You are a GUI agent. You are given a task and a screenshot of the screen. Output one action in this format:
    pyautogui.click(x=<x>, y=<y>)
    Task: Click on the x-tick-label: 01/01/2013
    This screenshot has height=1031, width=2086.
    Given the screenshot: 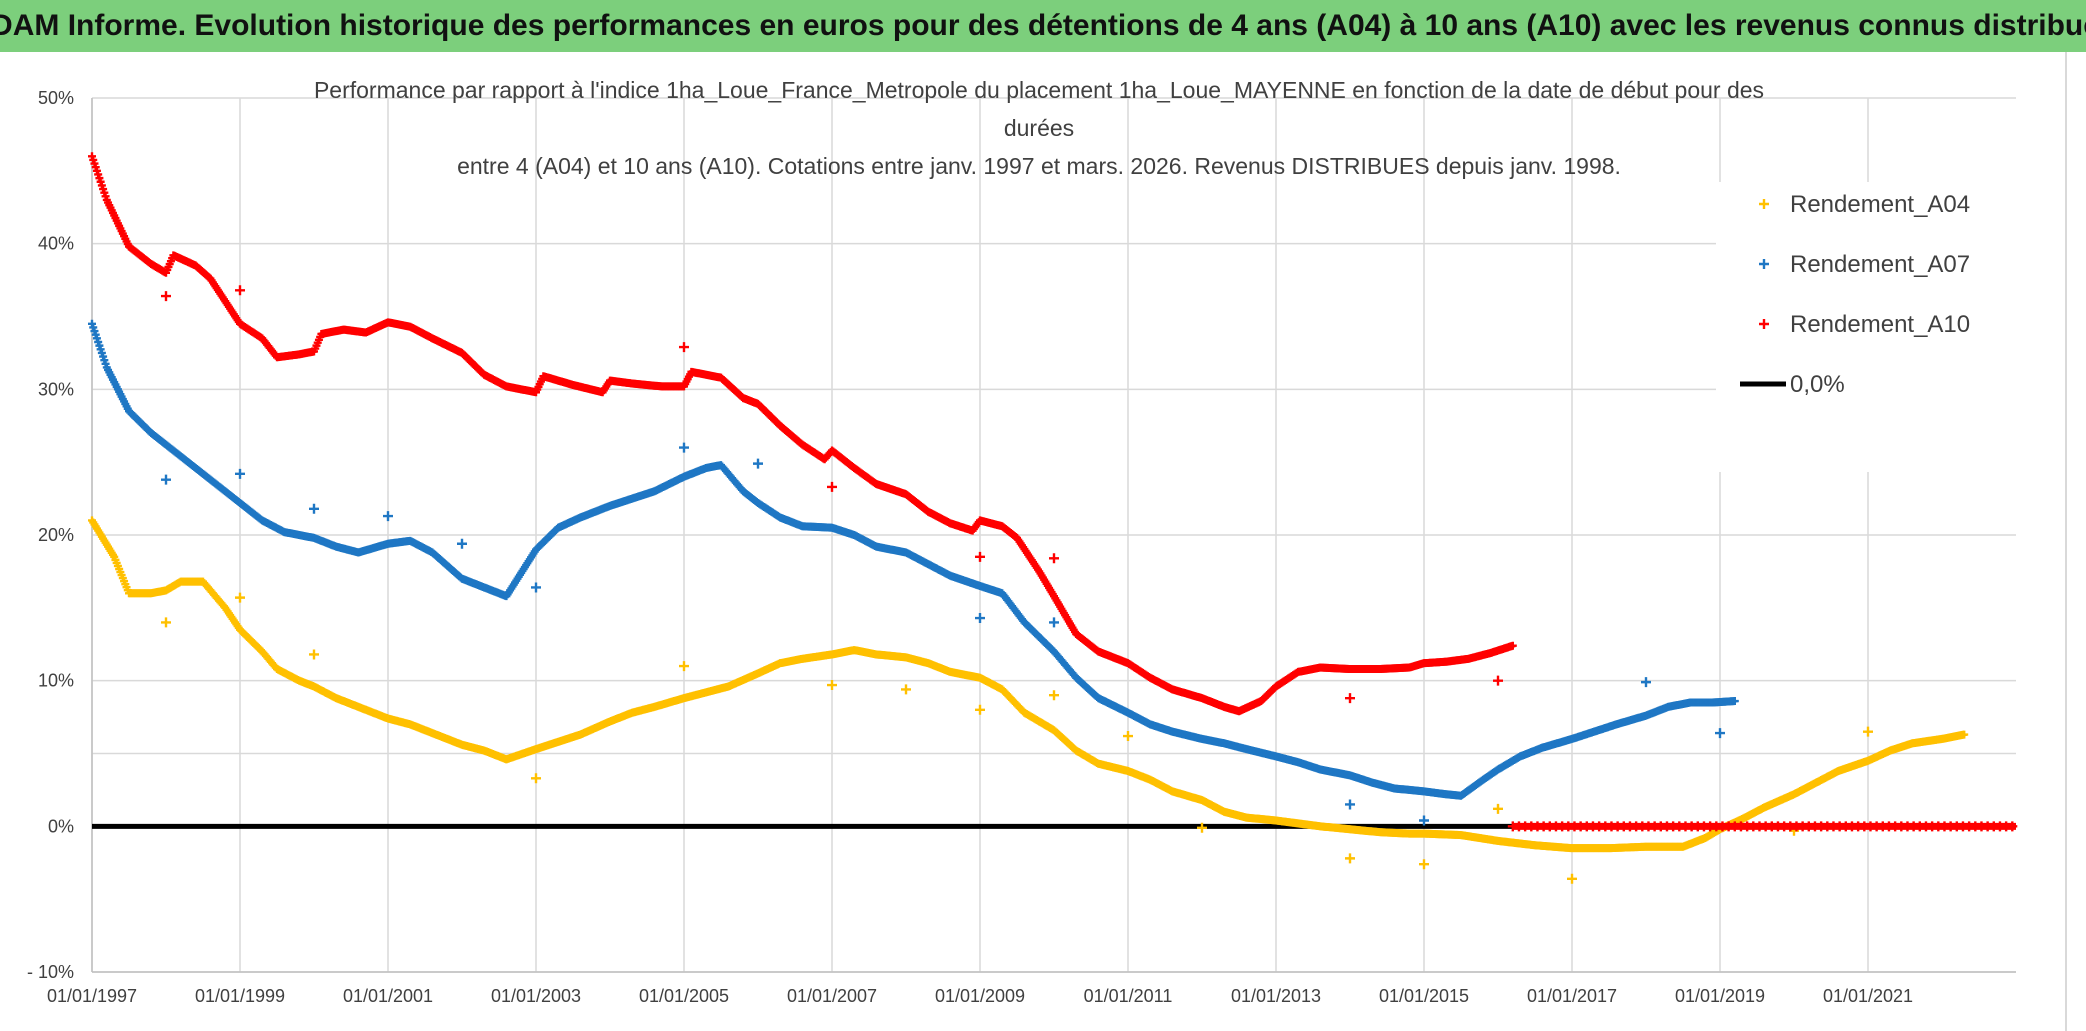 What is the action you would take?
    pyautogui.click(x=1276, y=996)
    